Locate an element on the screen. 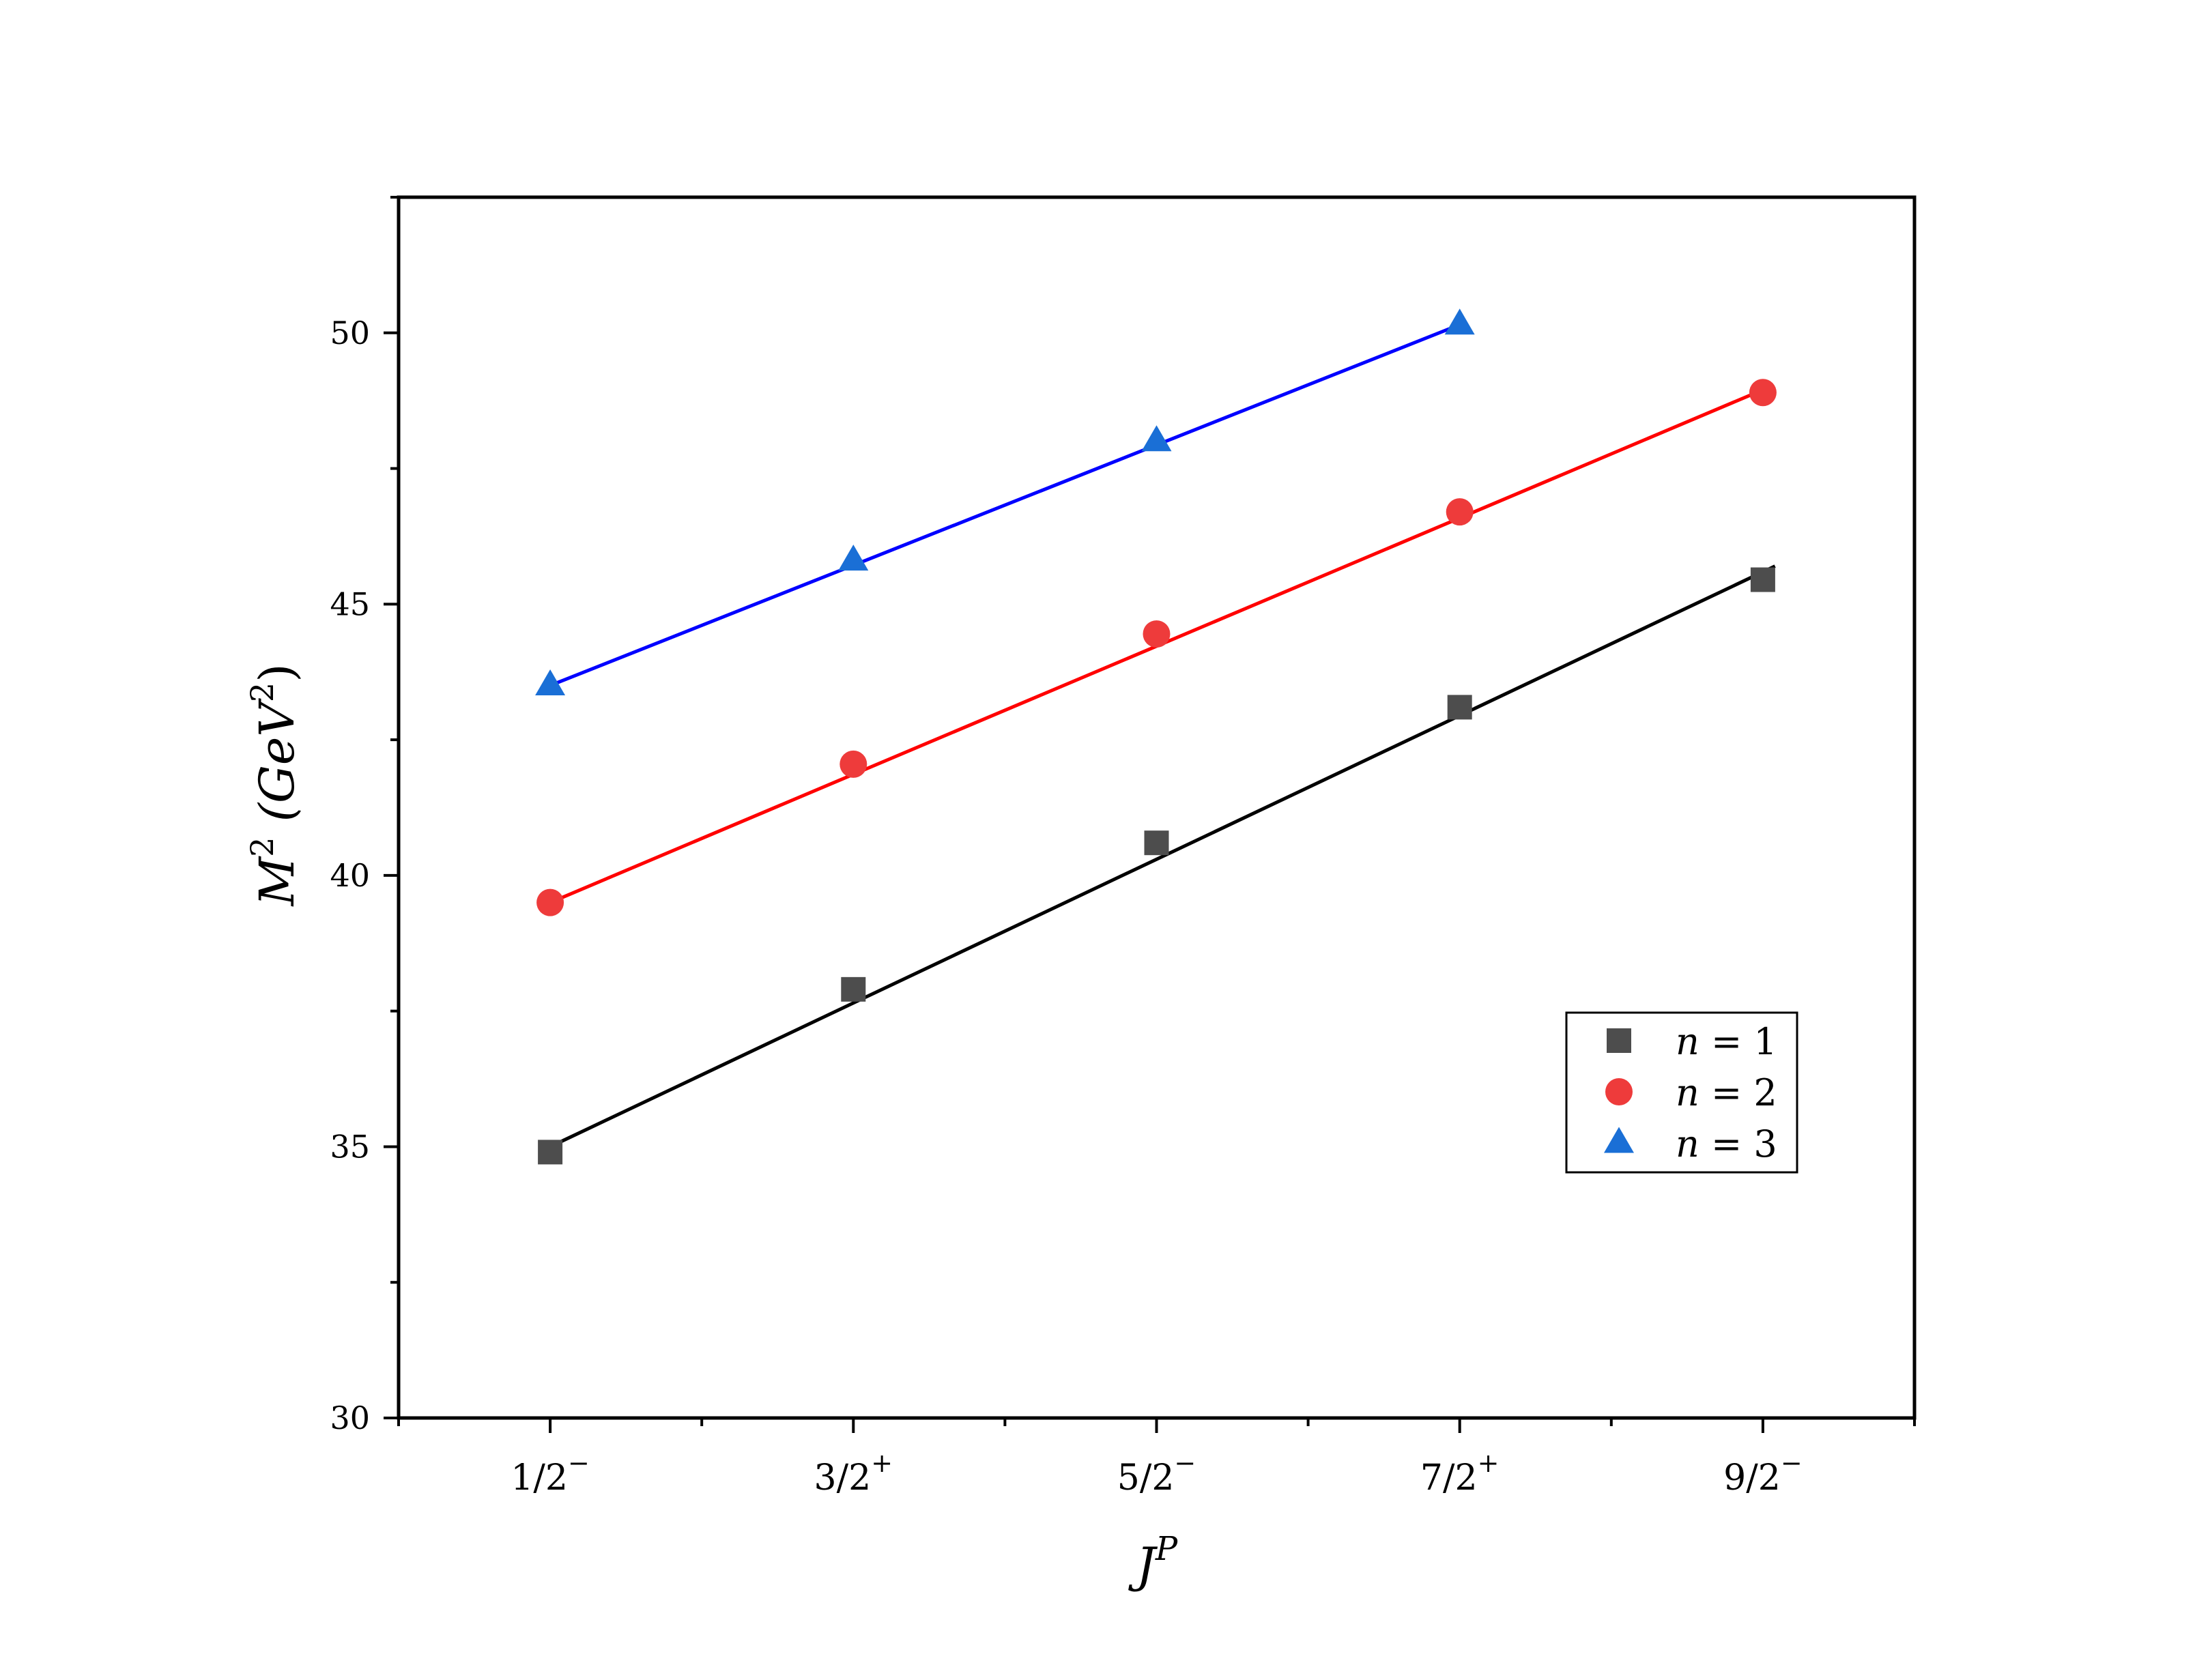 This screenshot has height=1680, width=2195. y-tick-label: 50 is located at coordinates (350, 333).